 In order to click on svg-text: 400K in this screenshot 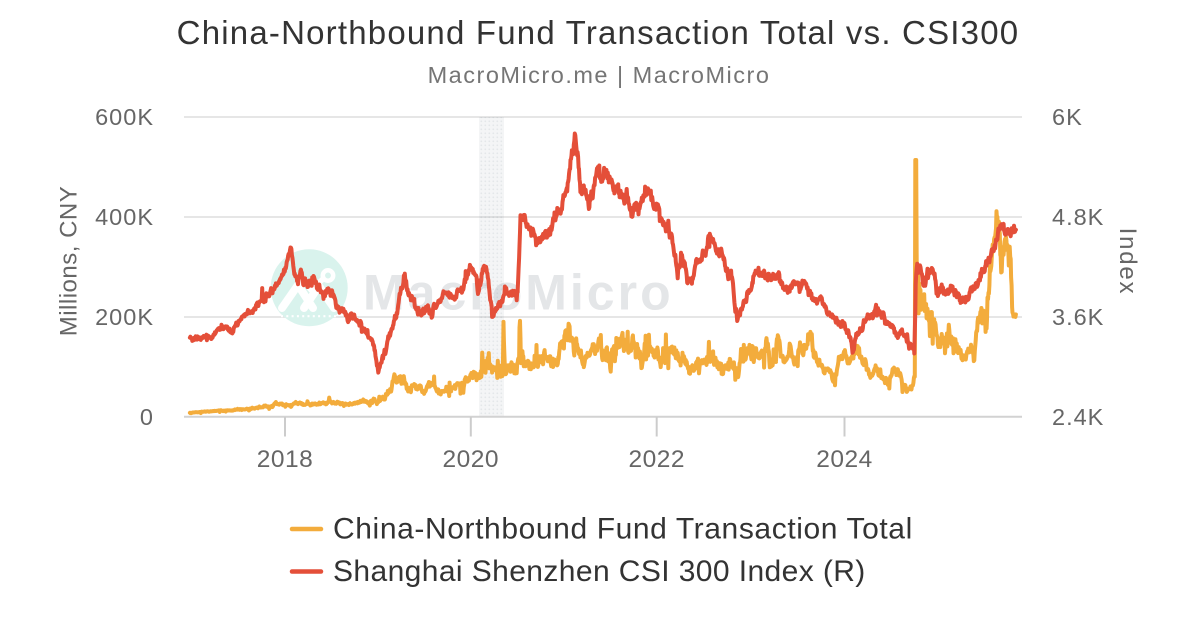, I will do `click(124, 217)`.